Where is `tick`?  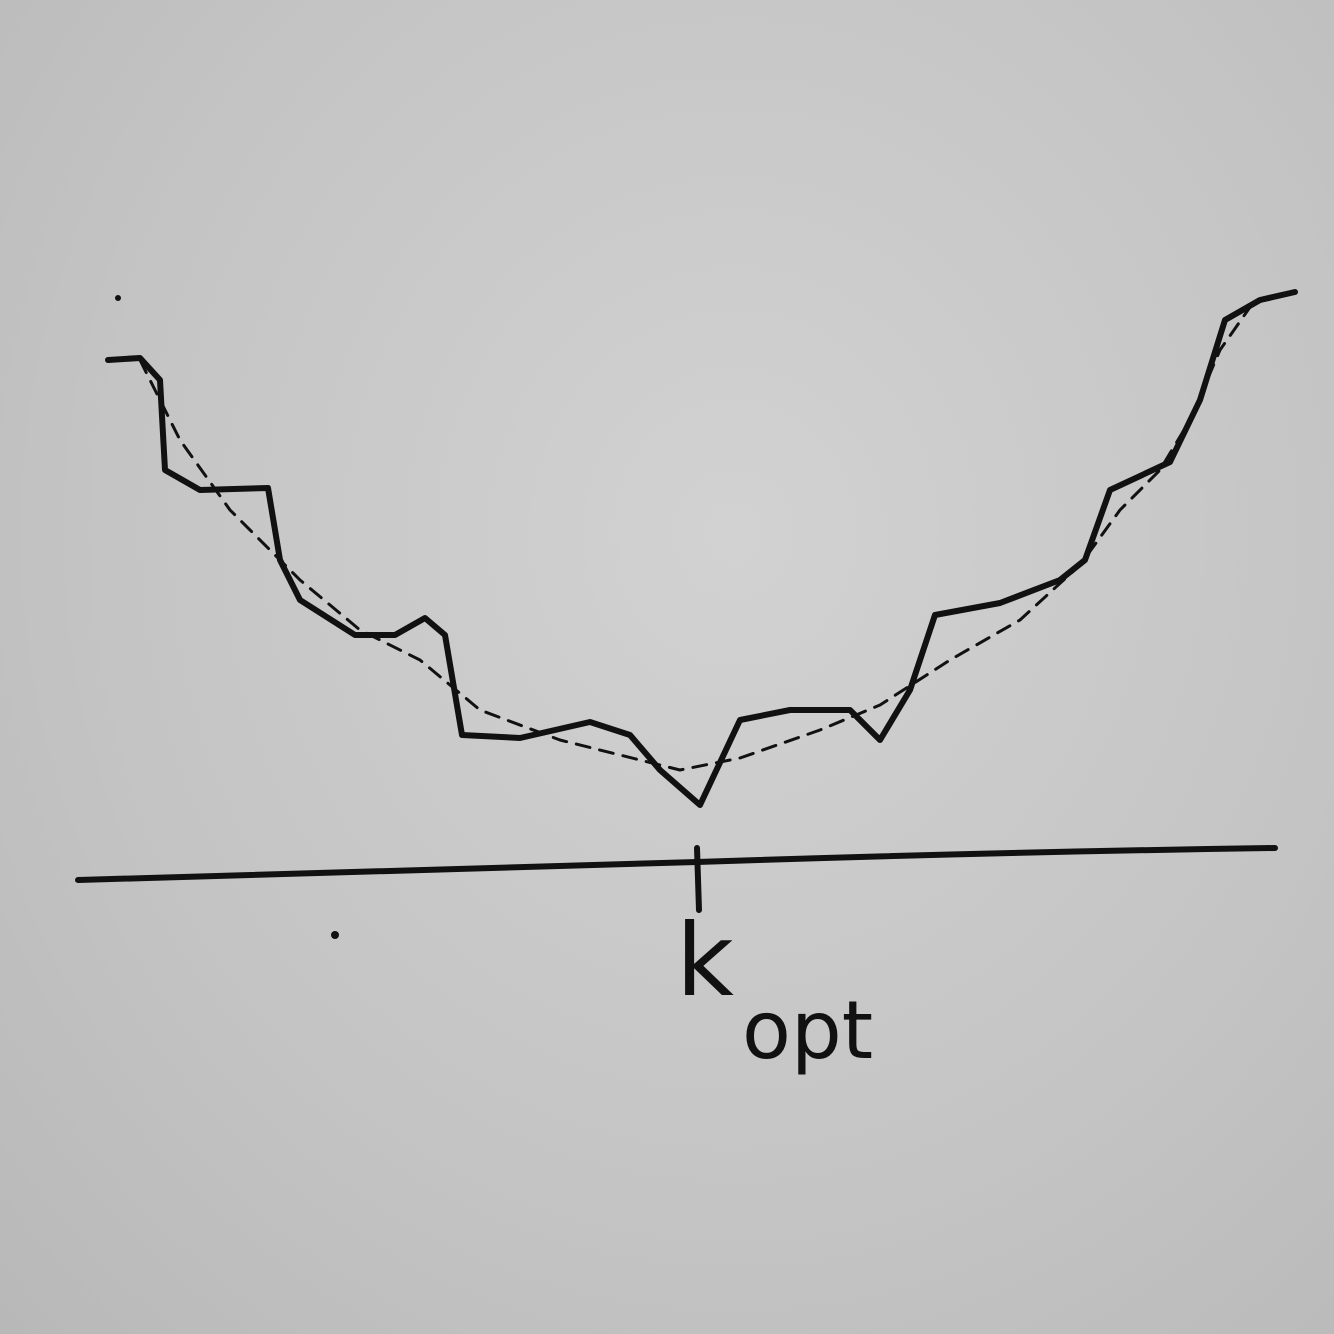
tick is located at coordinates (698, 879).